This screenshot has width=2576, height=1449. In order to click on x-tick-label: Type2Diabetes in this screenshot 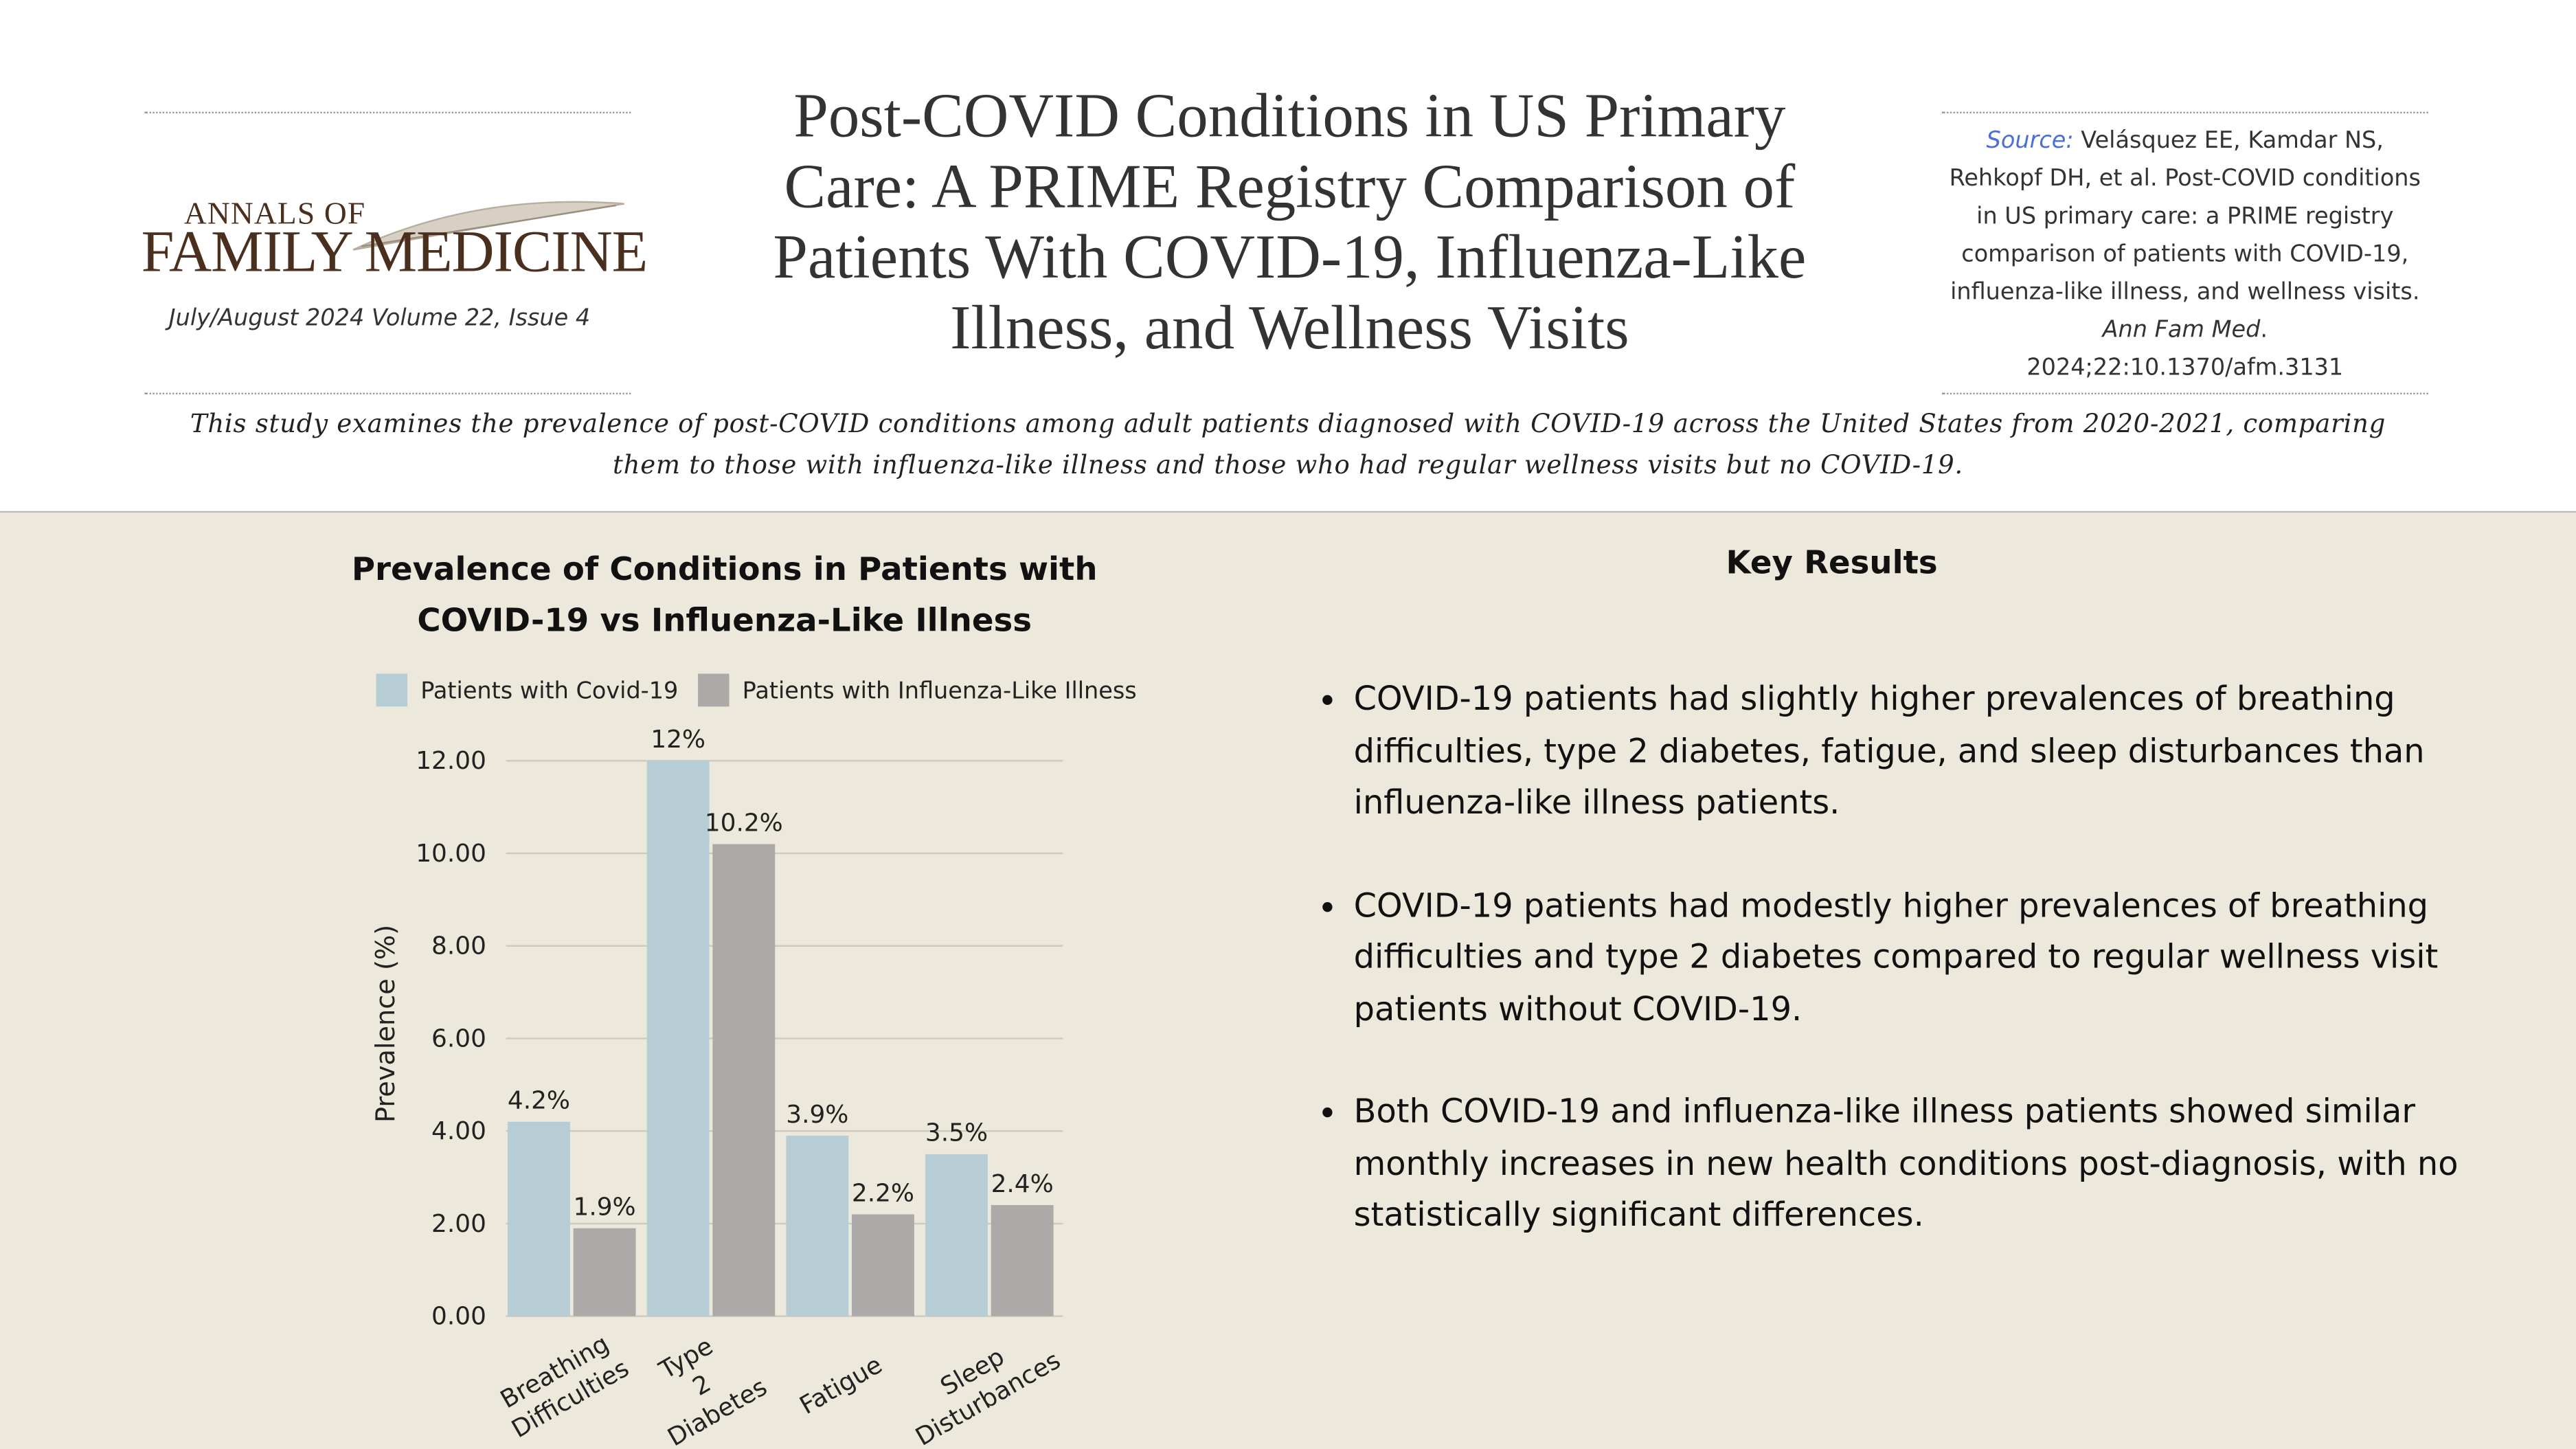, I will do `click(702, 1384)`.